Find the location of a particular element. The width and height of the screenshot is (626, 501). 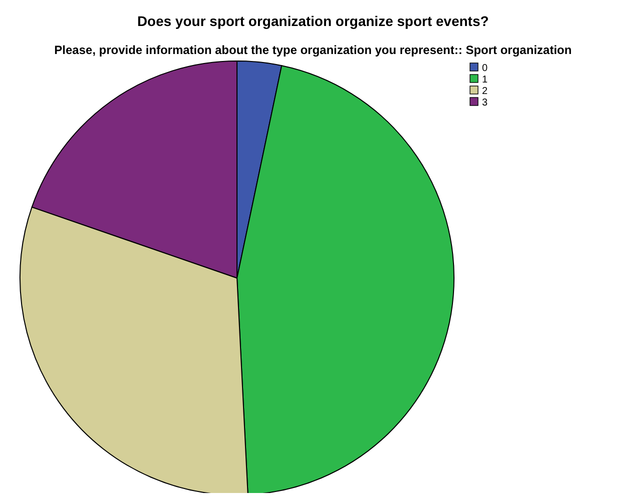

chart-title: Does your sport organization organize sport events? is located at coordinates (313, 21).